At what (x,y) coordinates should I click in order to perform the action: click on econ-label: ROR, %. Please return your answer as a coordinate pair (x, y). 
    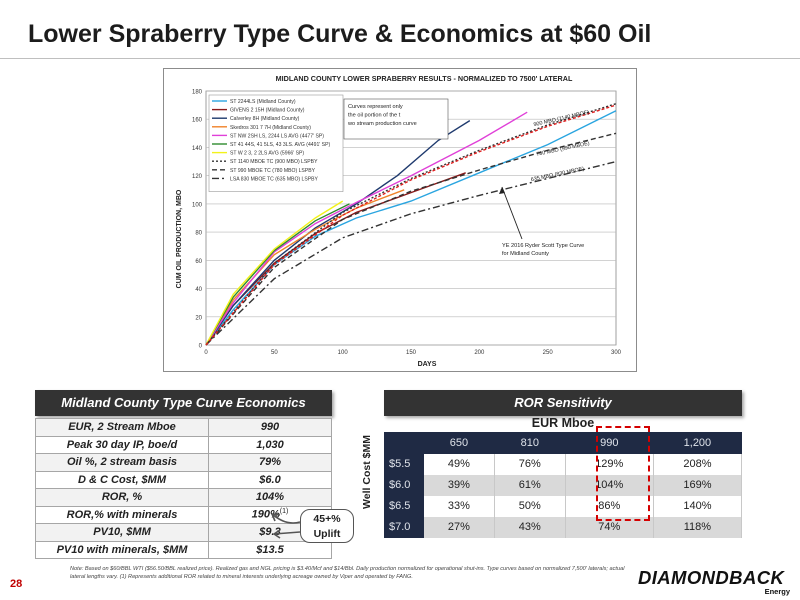
    Looking at the image, I should click on (122, 497).